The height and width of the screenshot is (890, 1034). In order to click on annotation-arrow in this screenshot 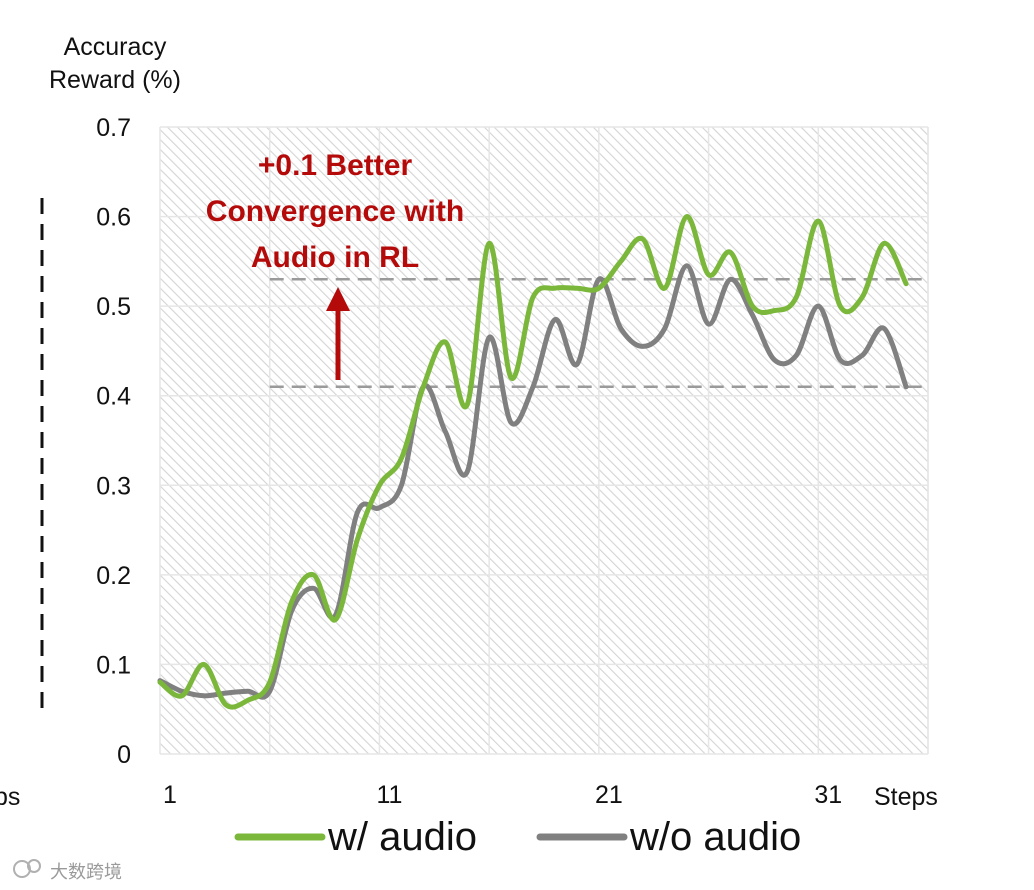, I will do `click(338, 333)`.